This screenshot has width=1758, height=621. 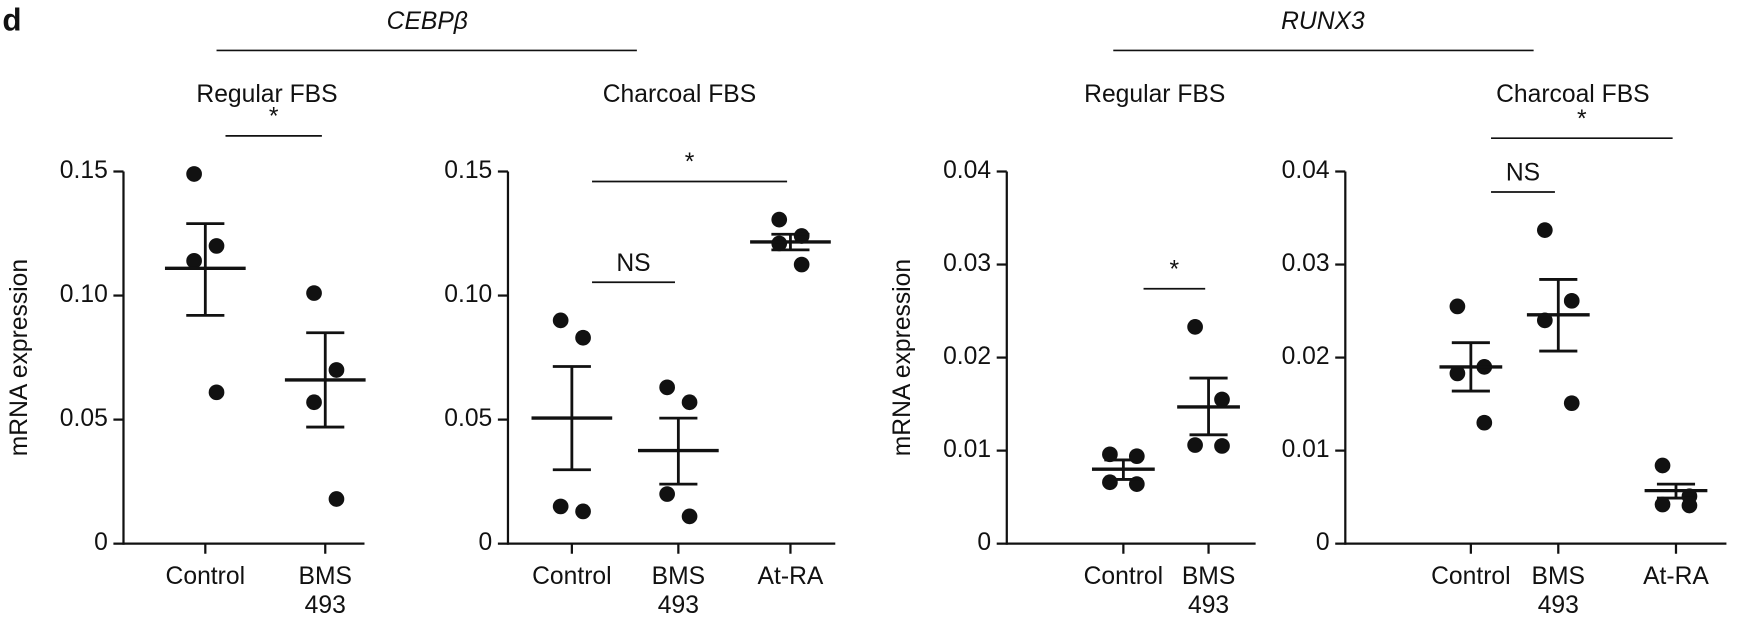 What do you see at coordinates (11, 20) in the screenshot?
I see `panel-label: d` at bounding box center [11, 20].